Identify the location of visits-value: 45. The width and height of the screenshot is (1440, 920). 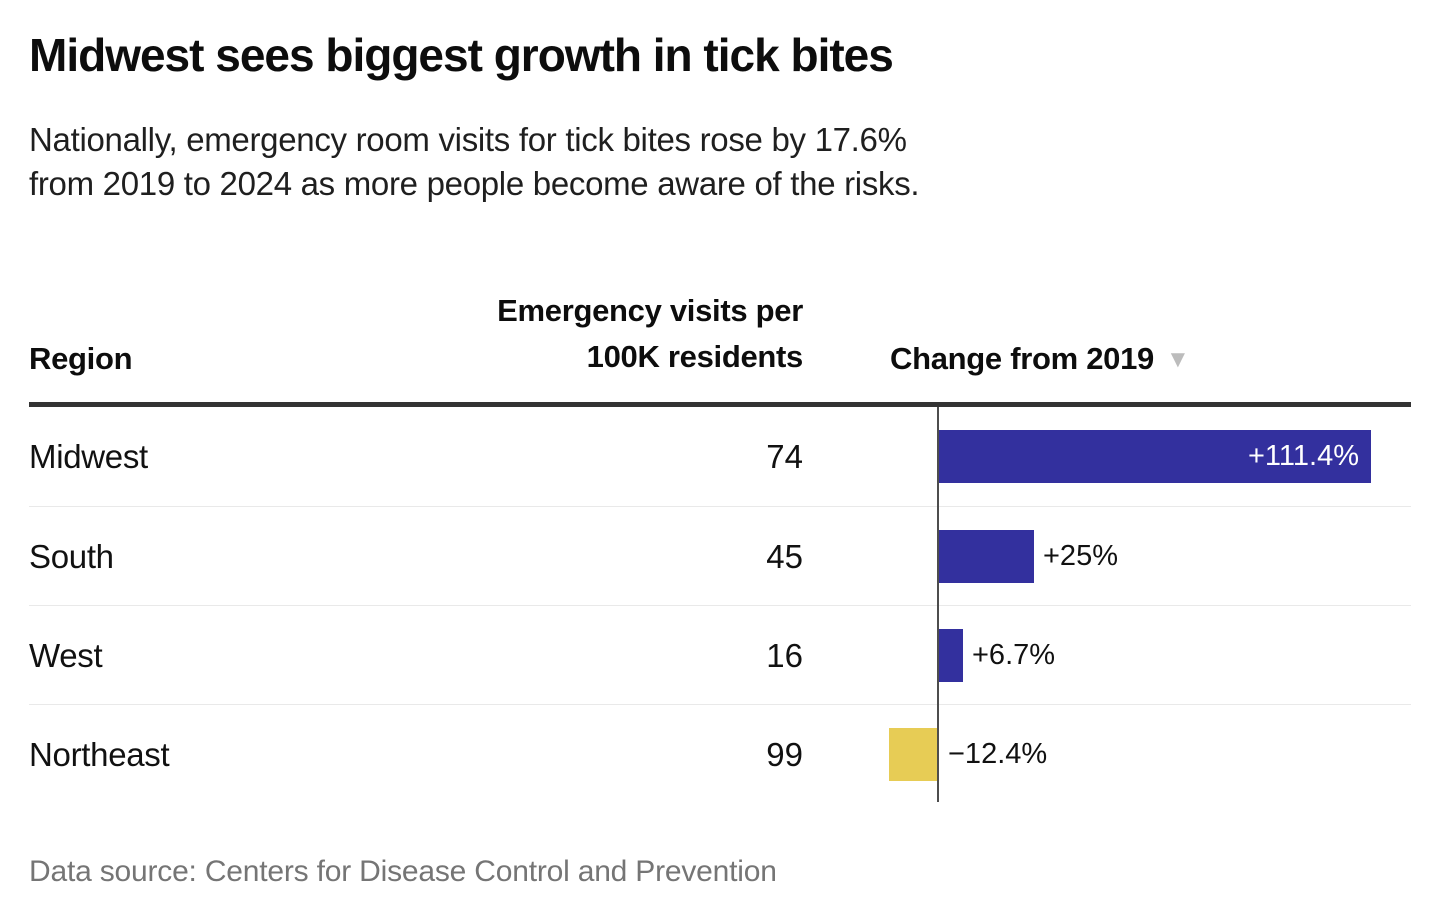
(784, 556).